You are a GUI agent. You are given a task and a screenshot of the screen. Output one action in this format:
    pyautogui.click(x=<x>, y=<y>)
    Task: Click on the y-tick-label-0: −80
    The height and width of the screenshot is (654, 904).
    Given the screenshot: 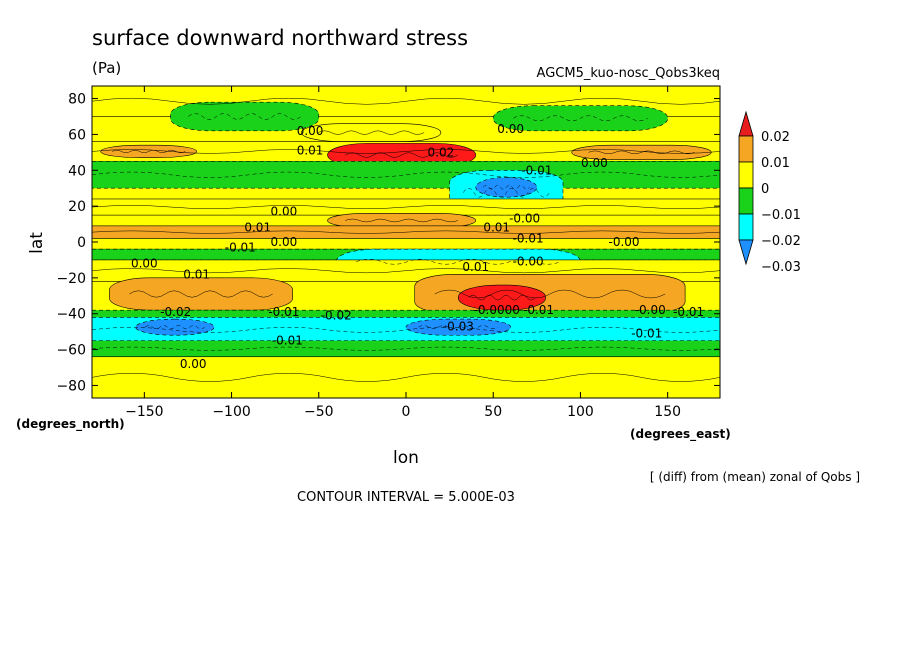 What is the action you would take?
    pyautogui.click(x=71, y=386)
    